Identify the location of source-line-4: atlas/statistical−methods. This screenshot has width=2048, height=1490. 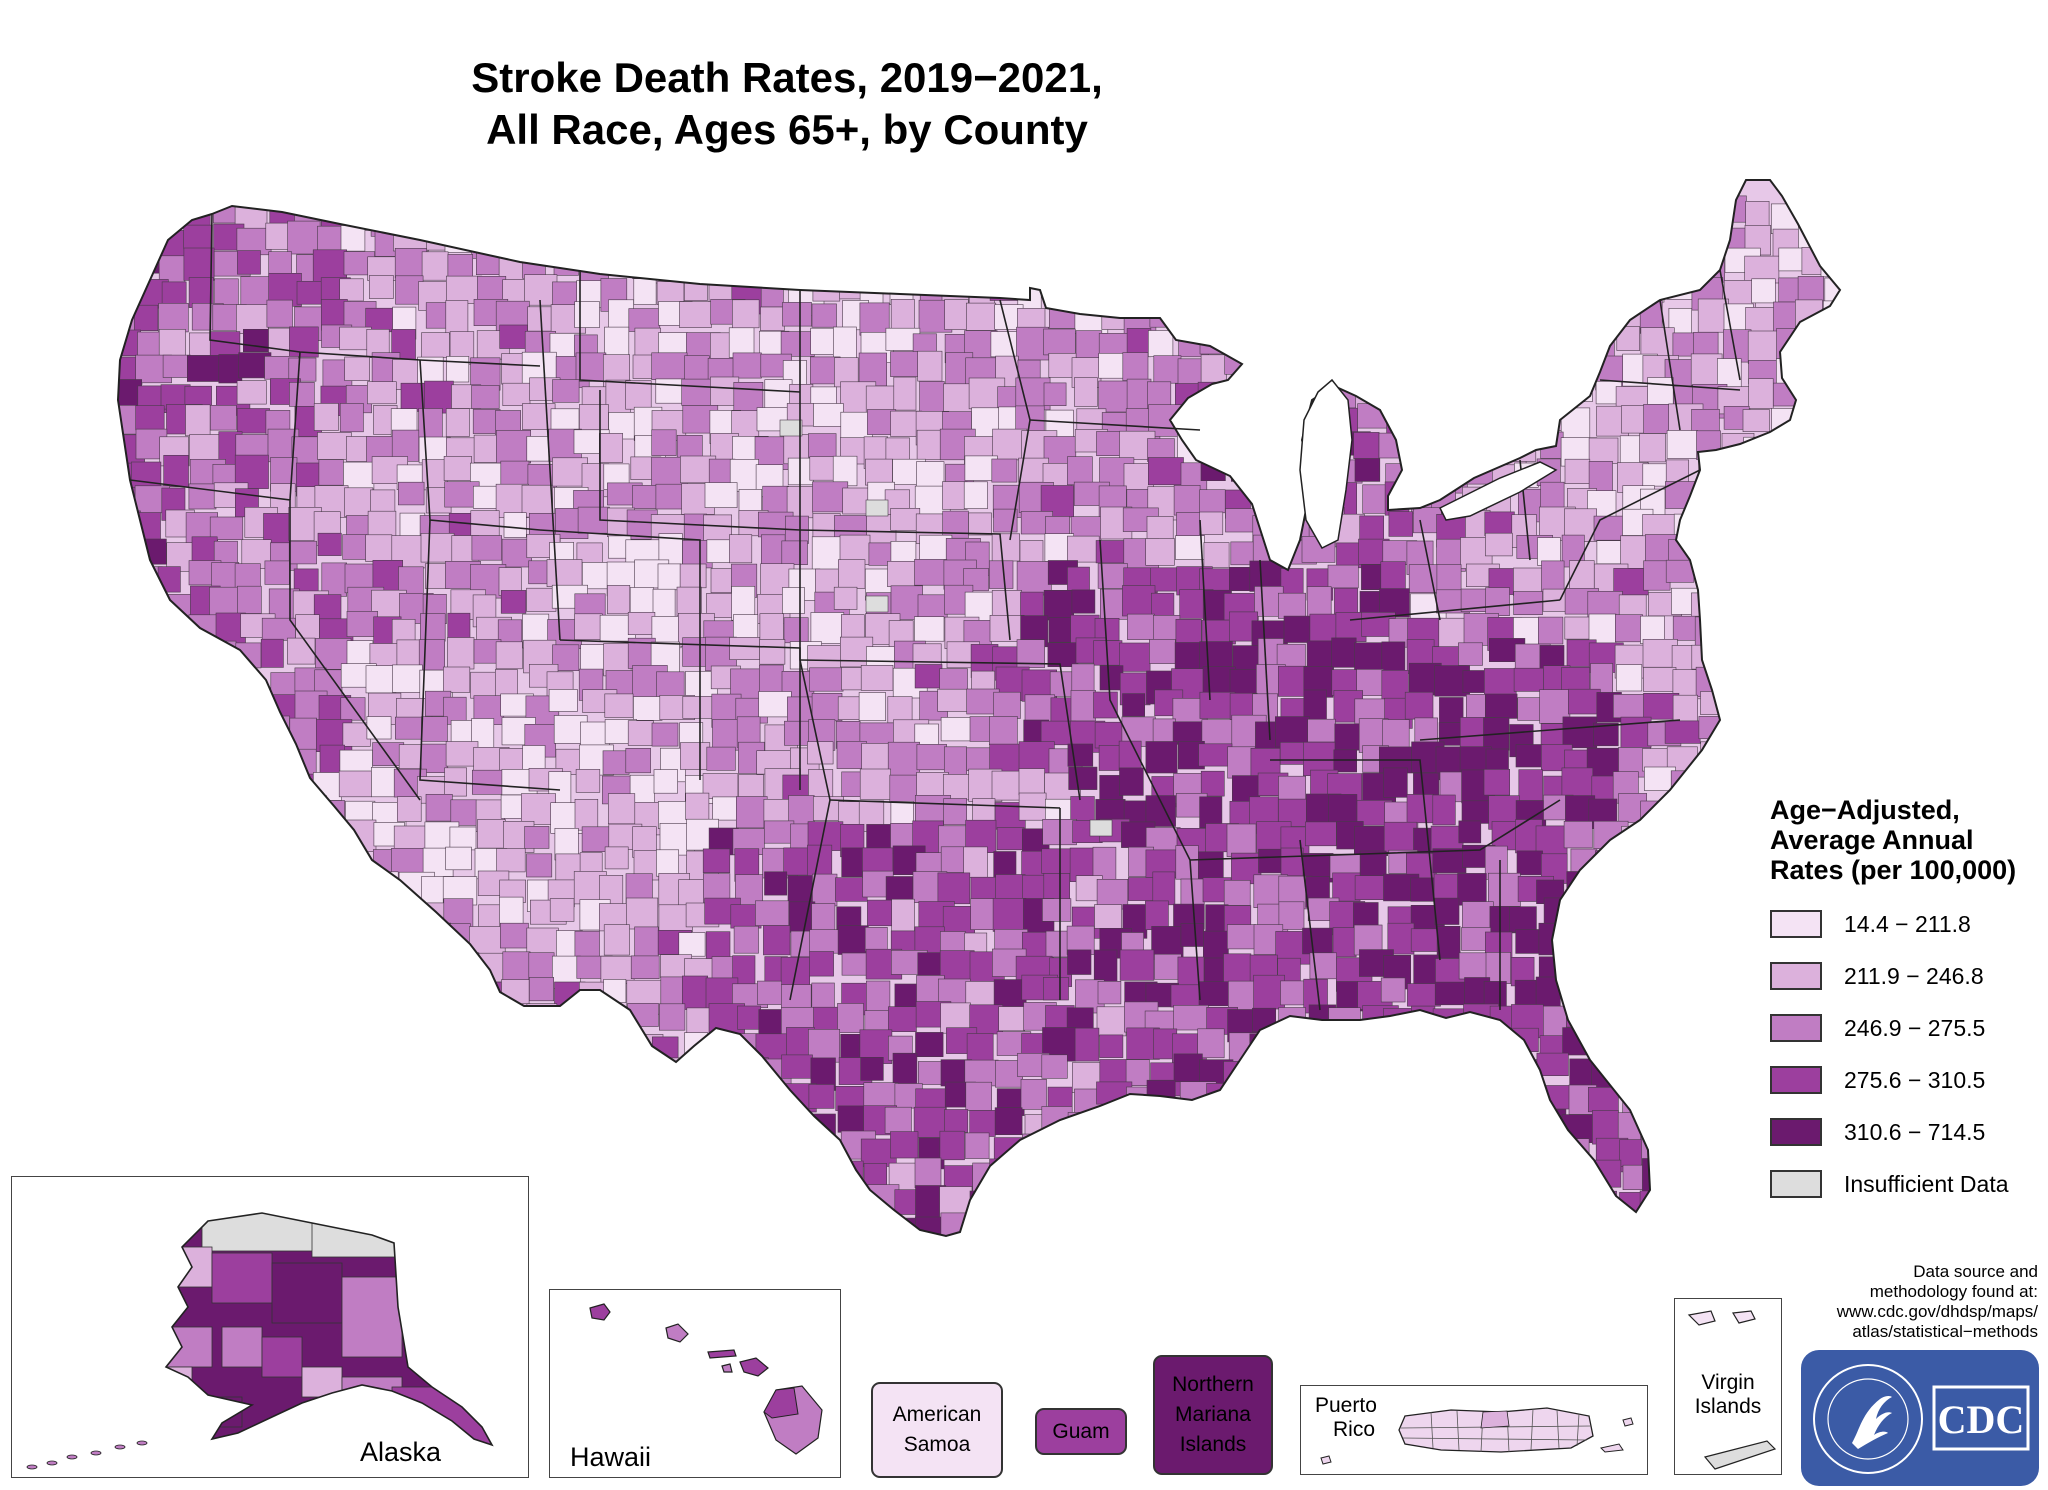
(1945, 1331).